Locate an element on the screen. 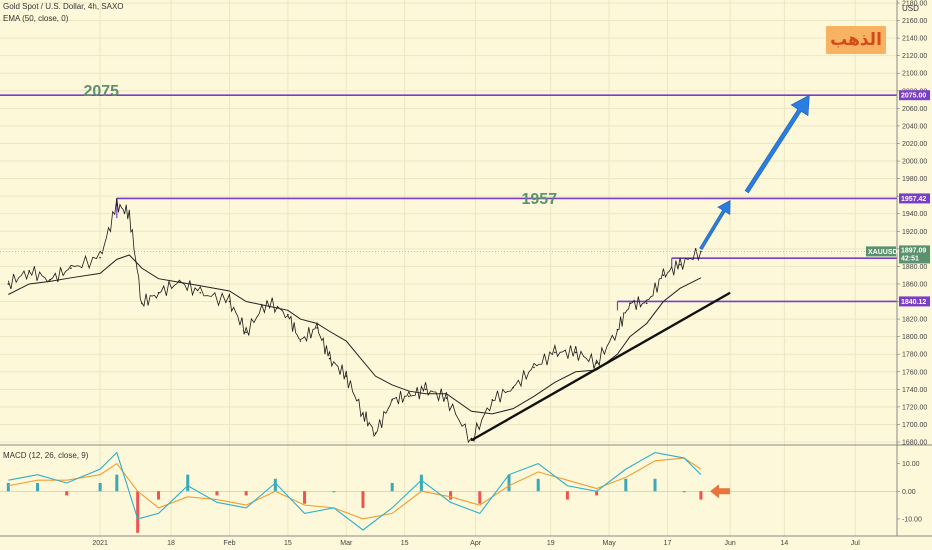  arabic-title-badge: الذهب is located at coordinates (856, 40).